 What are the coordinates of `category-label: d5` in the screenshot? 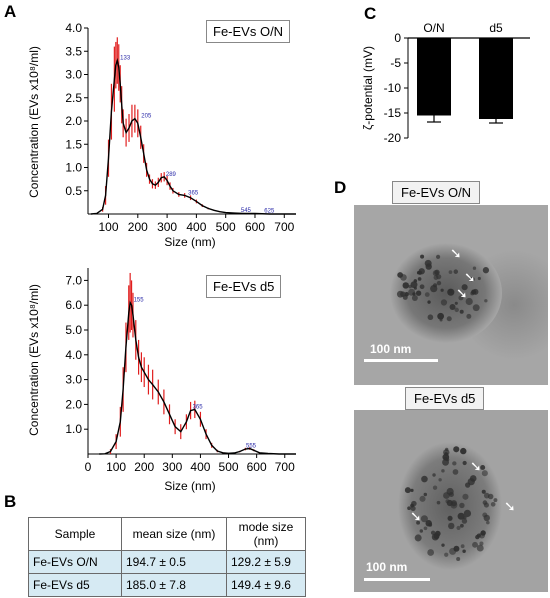 It's located at (496, 28).